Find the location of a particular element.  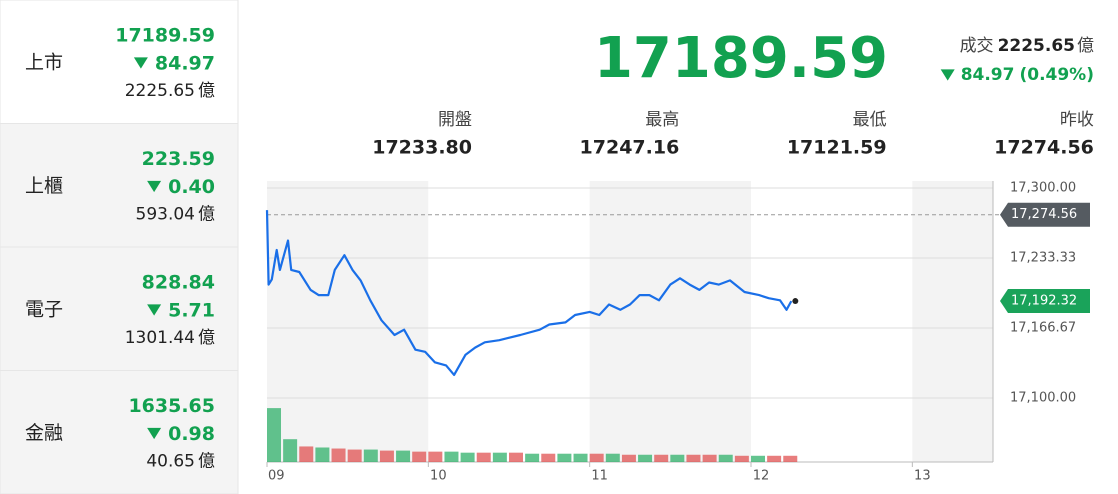

y-tick-label: 17,300.00 is located at coordinates (1043, 188).